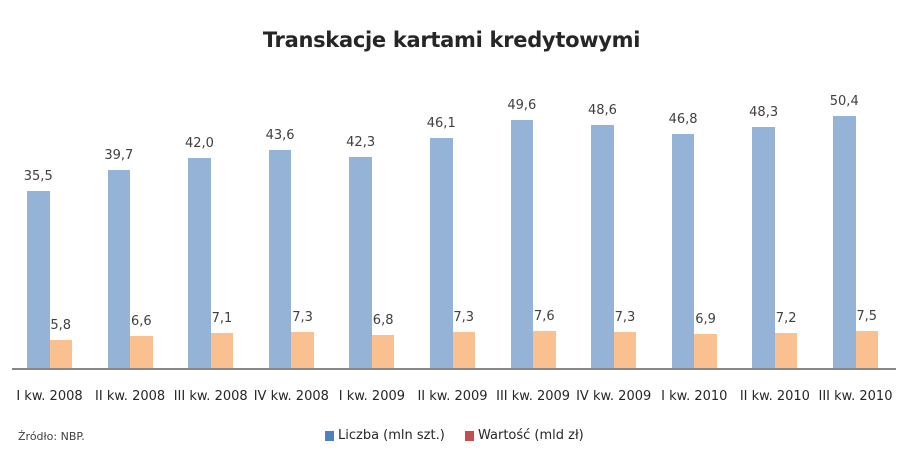 The height and width of the screenshot is (466, 903). Describe the element at coordinates (451, 40) in the screenshot. I see `chart-title: Transkacje kartami kredytowymi` at that location.